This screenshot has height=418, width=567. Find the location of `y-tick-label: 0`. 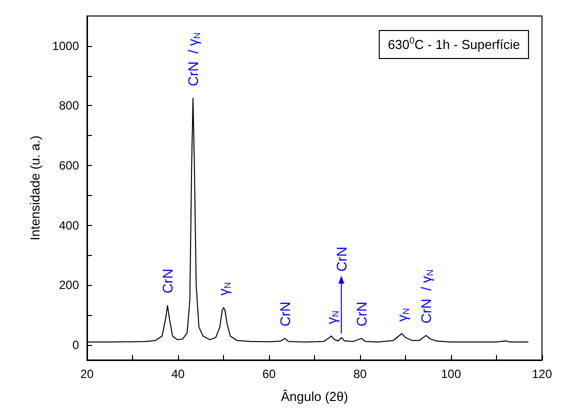

y-tick-label: 0 is located at coordinates (76, 345).